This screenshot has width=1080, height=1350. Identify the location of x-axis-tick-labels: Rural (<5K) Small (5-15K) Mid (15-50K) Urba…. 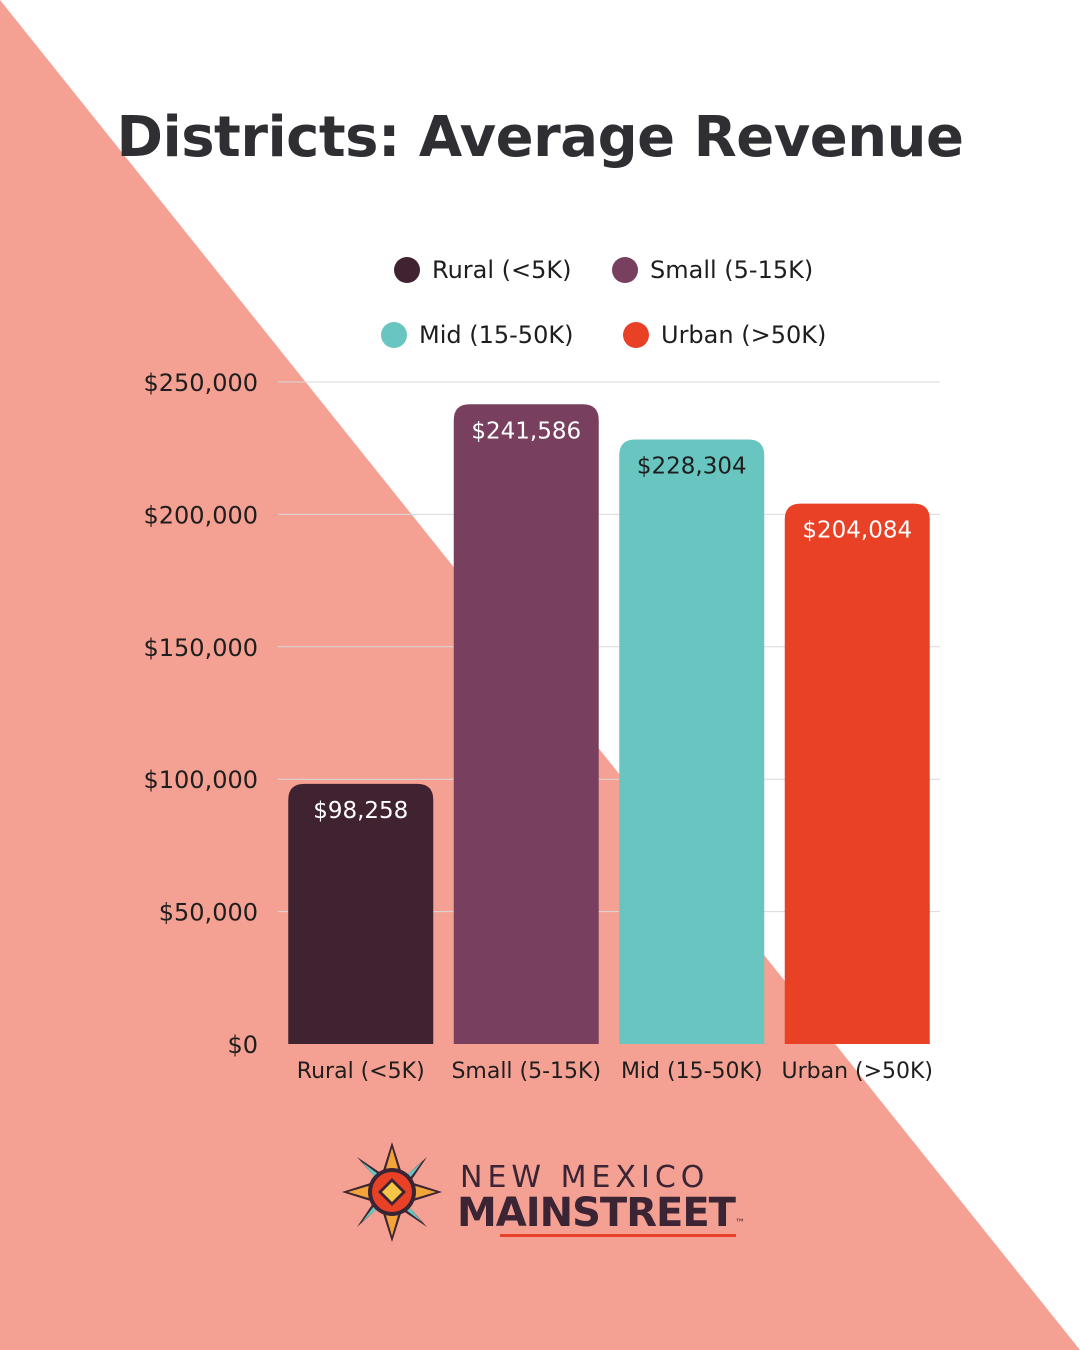
(615, 1071).